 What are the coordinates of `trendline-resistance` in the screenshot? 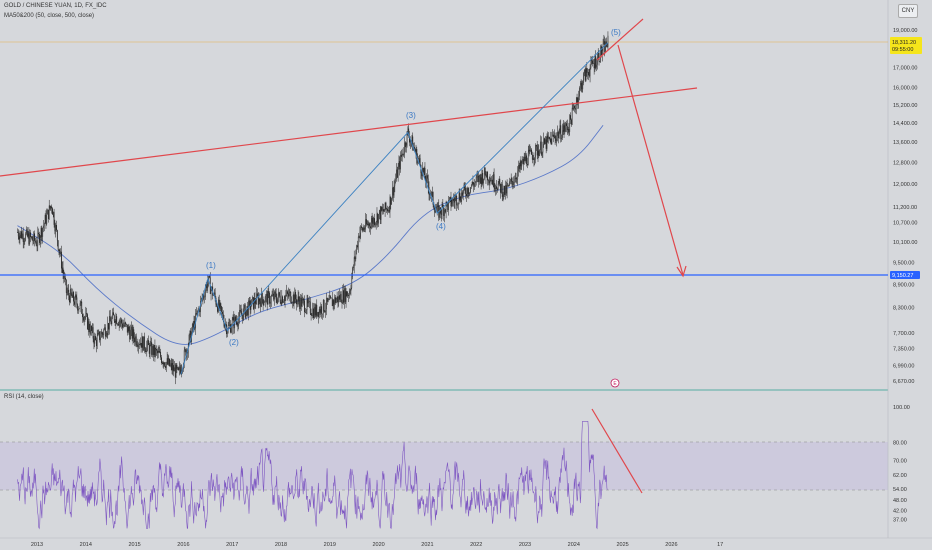 It's located at (349, 132).